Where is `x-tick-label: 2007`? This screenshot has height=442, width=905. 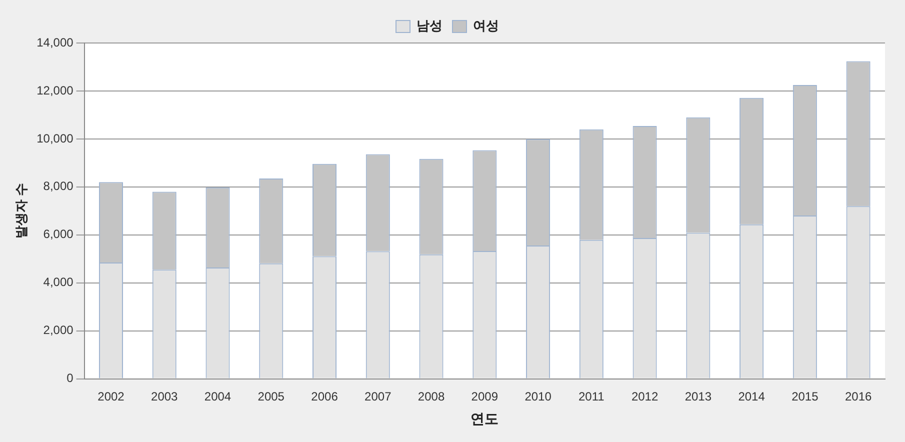 x-tick-label: 2007 is located at coordinates (378, 396).